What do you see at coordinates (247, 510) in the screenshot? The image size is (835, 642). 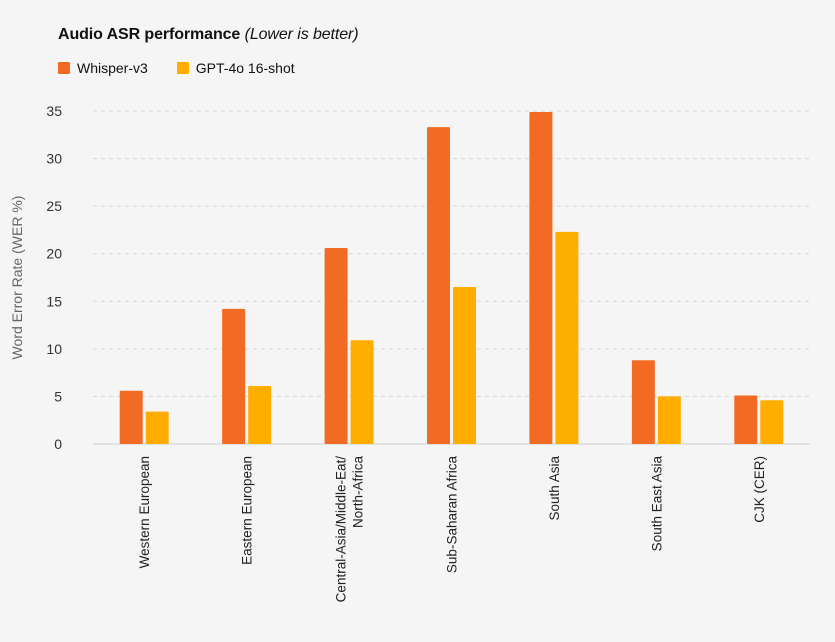 I see `category-label: Eastern European` at bounding box center [247, 510].